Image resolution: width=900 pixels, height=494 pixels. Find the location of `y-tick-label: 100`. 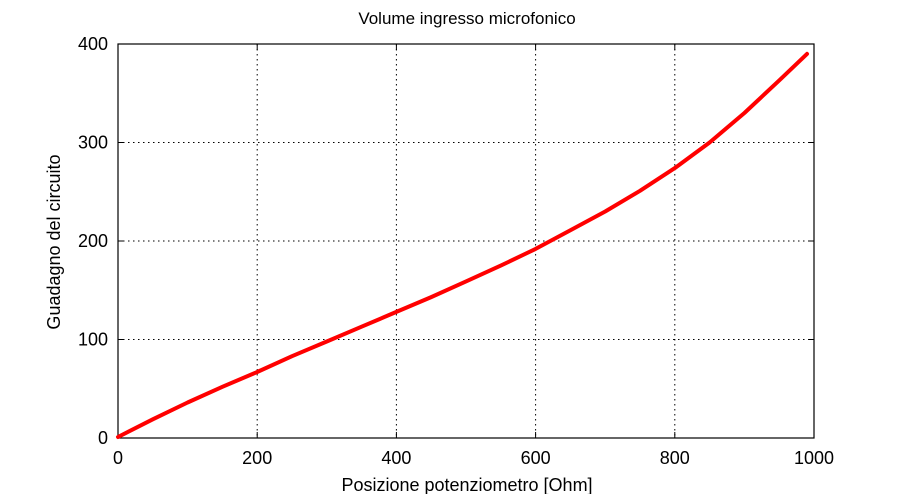

y-tick-label: 100 is located at coordinates (93, 340).